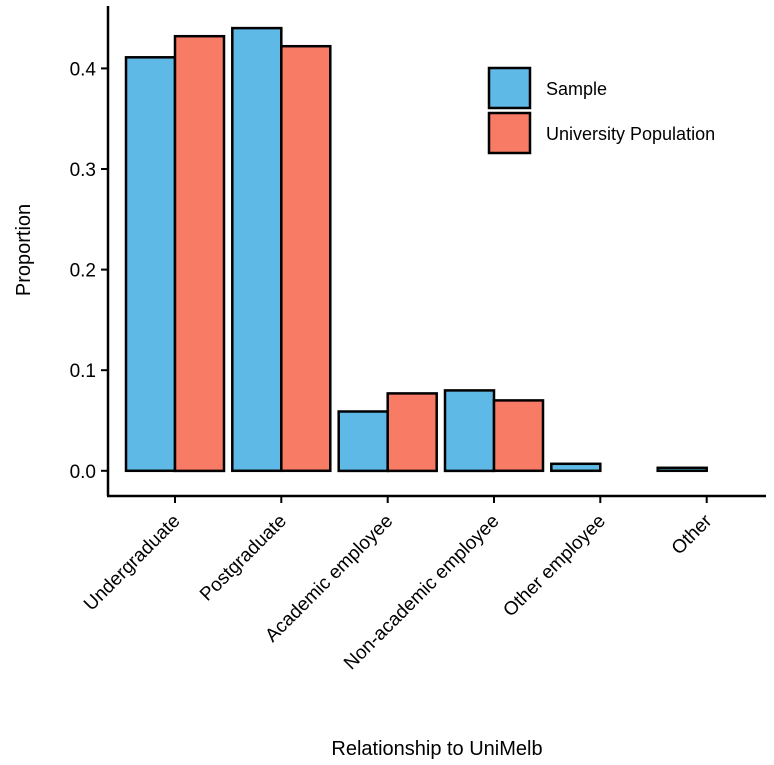 This screenshot has width=774, height=765. I want to click on x-tick-label-5: Other, so click(692, 534).